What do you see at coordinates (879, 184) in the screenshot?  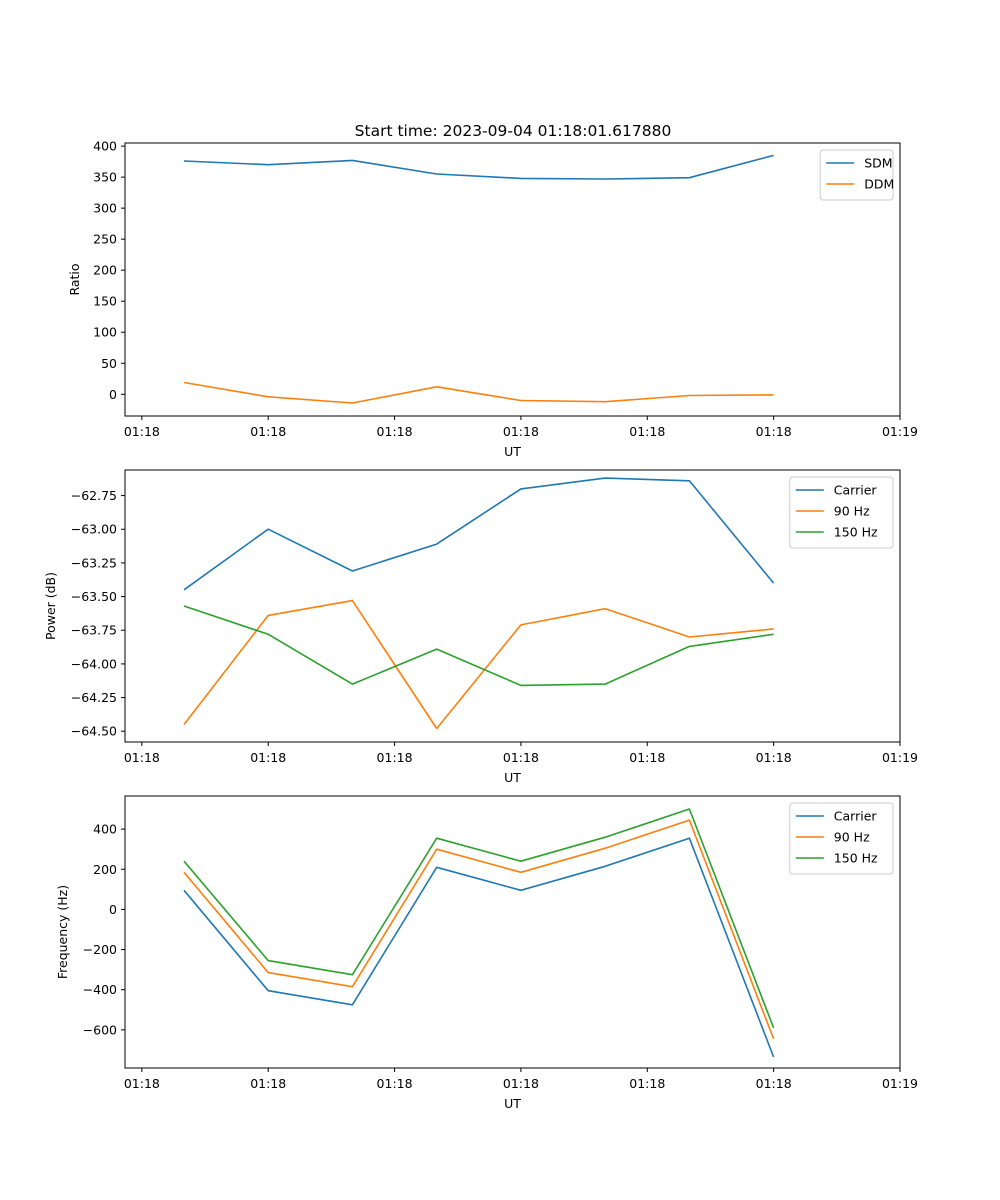 I see `ratio-legend-label: DDM` at bounding box center [879, 184].